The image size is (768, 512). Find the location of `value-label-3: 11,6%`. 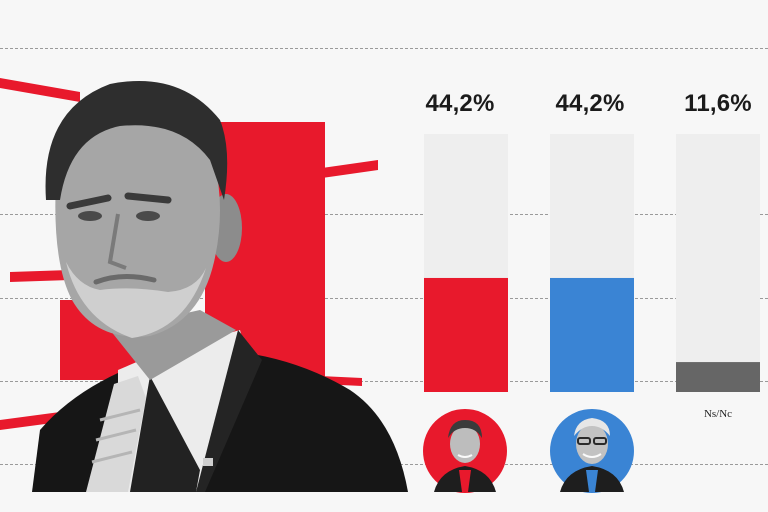

value-label-3: 11,6% is located at coordinates (718, 103).